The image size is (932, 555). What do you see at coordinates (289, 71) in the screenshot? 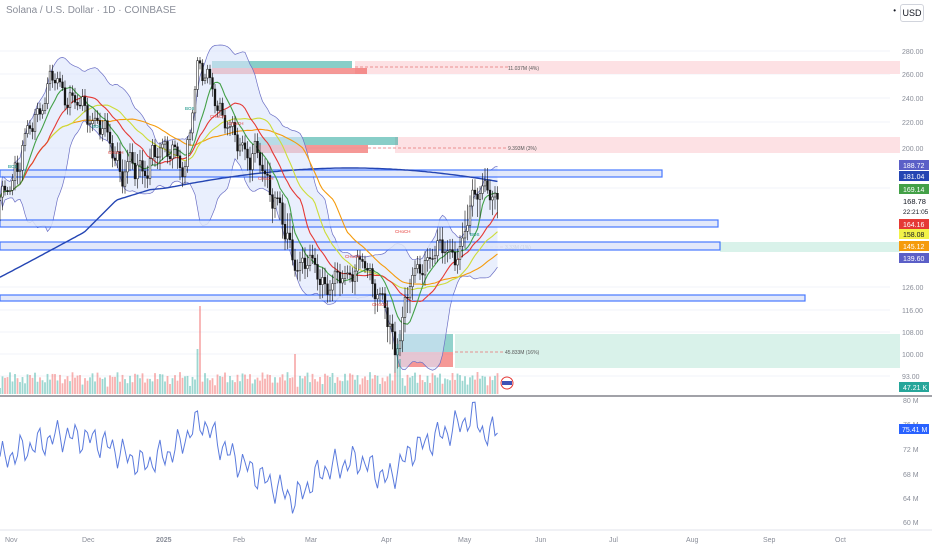
I see `block-red-top` at bounding box center [289, 71].